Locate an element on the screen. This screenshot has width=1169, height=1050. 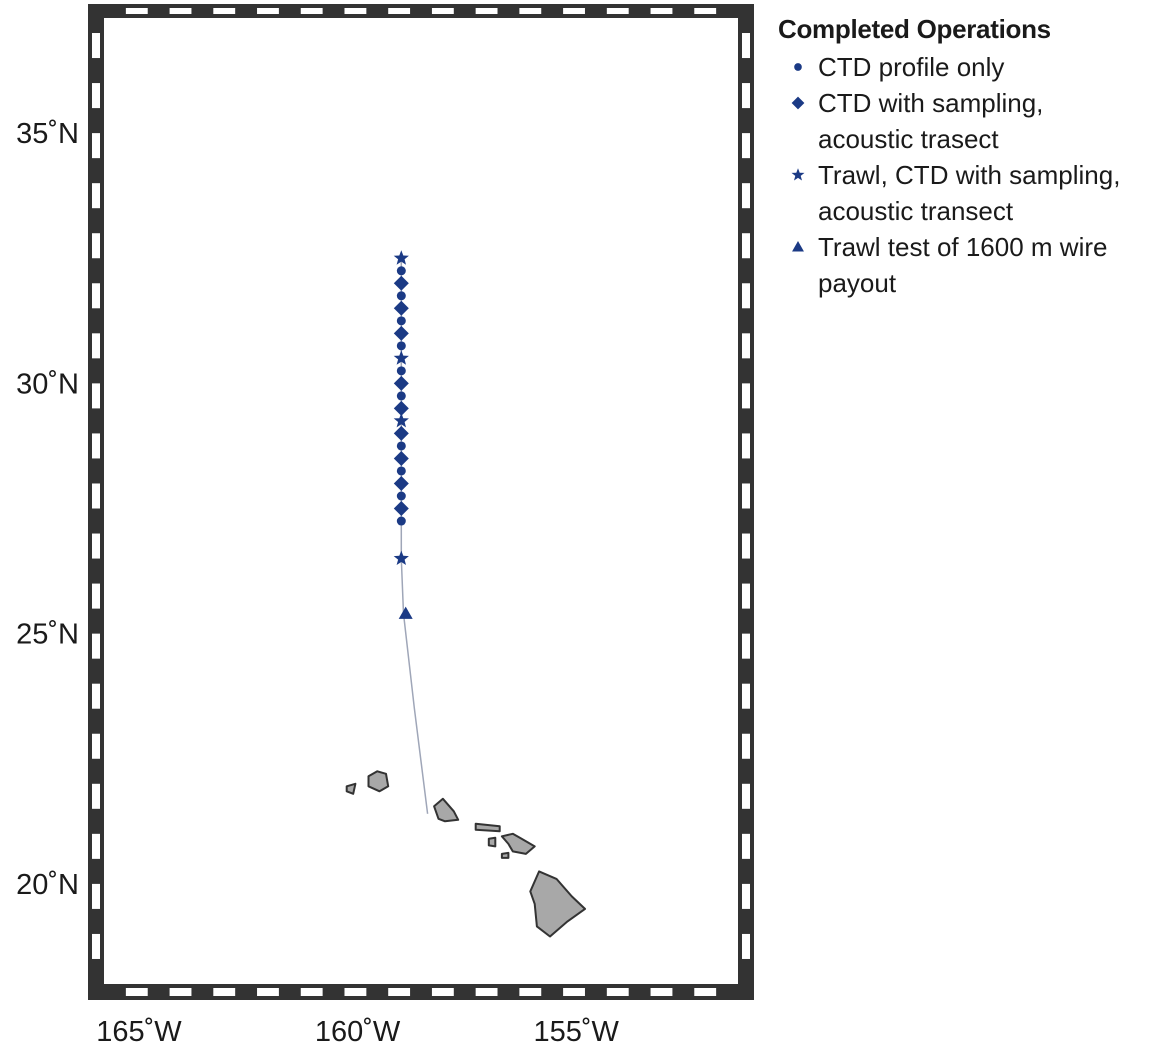
island-oahu is located at coordinates (446, 810).